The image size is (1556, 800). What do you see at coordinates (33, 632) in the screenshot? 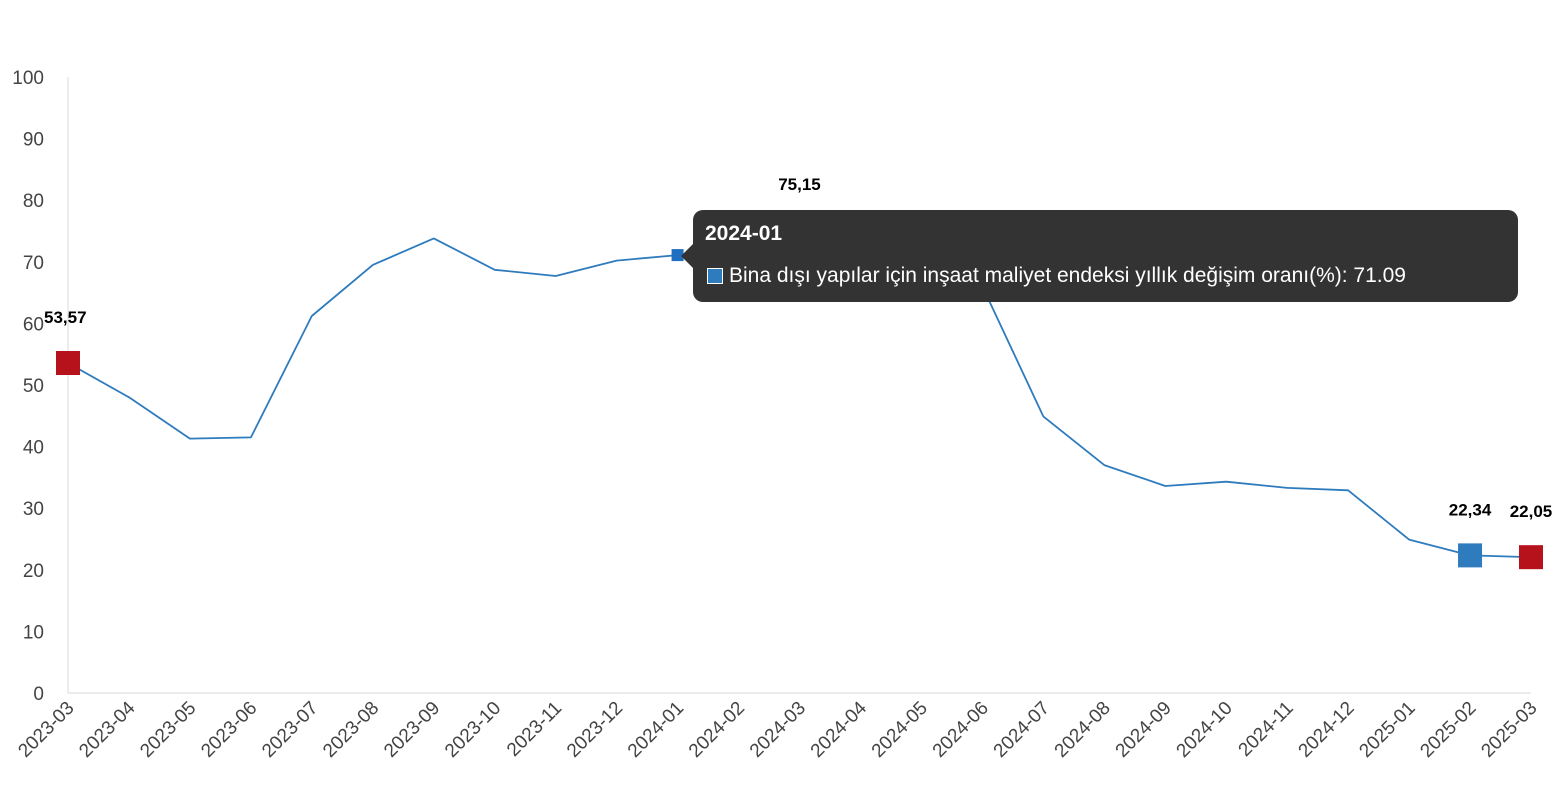
I see `y-tick-label: 10` at bounding box center [33, 632].